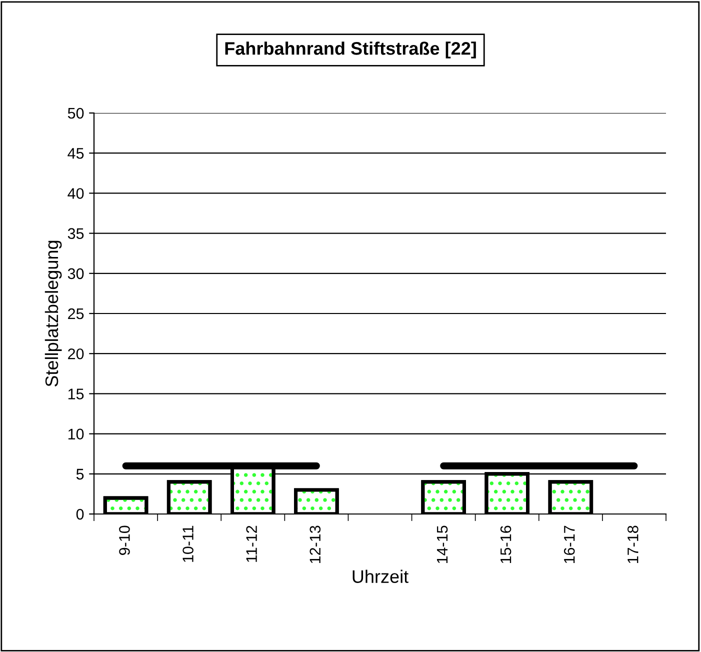 Image resolution: width=701 pixels, height=652 pixels. Describe the element at coordinates (251, 544) in the screenshot. I see `x-tick-label: 11-12` at that location.